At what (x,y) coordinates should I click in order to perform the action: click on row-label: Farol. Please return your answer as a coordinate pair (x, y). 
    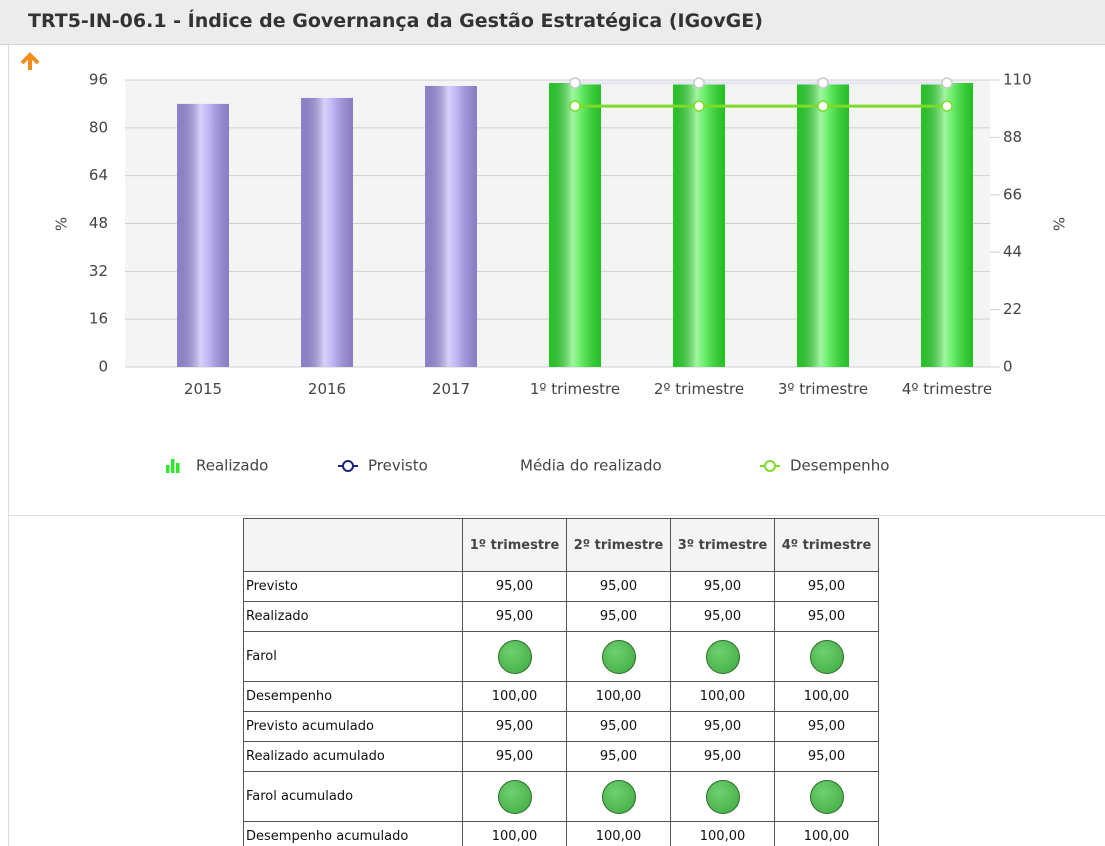
    Looking at the image, I should click on (353, 656).